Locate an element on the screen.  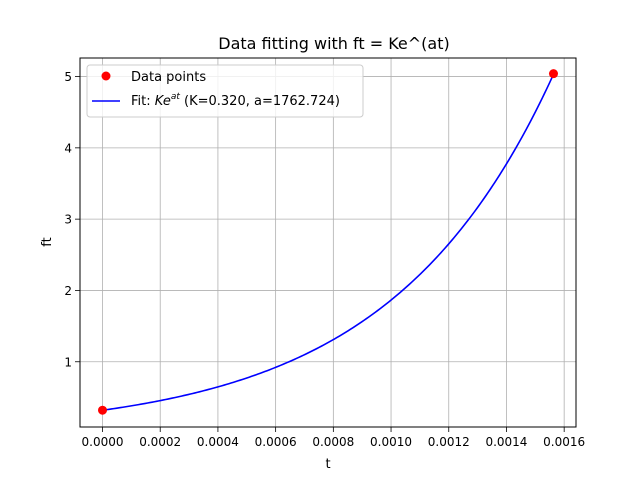
x-tick-label: 0.0002 is located at coordinates (160, 442).